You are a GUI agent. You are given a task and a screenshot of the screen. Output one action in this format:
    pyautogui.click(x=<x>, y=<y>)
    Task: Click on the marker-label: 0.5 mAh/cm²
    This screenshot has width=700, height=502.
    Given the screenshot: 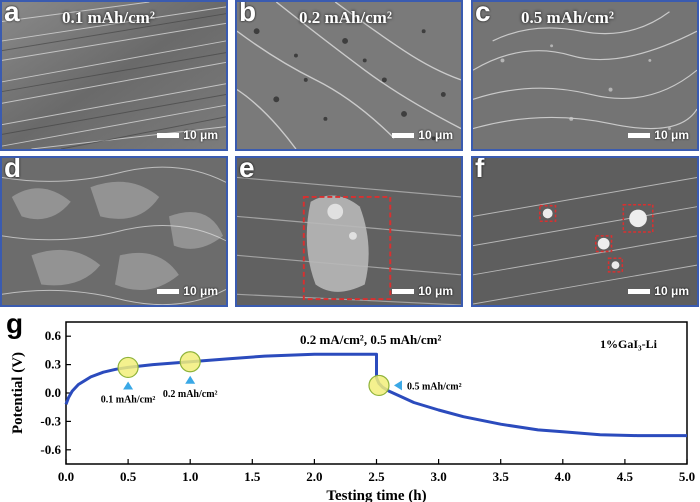 What is the action you would take?
    pyautogui.click(x=434, y=386)
    